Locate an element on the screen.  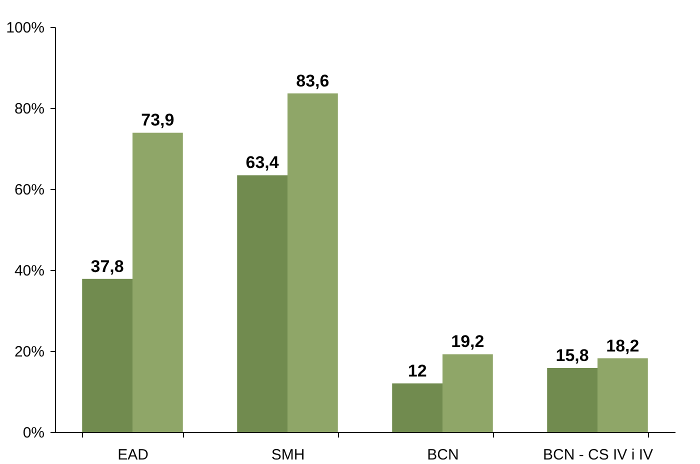
x-tick-label: BCN - CS IV i IV is located at coordinates (598, 455).